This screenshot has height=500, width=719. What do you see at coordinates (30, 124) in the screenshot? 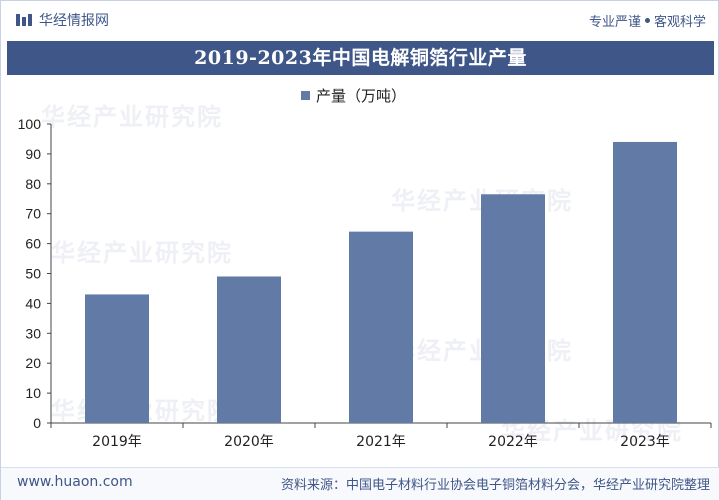
I see `y-tick-label: 100` at bounding box center [30, 124].